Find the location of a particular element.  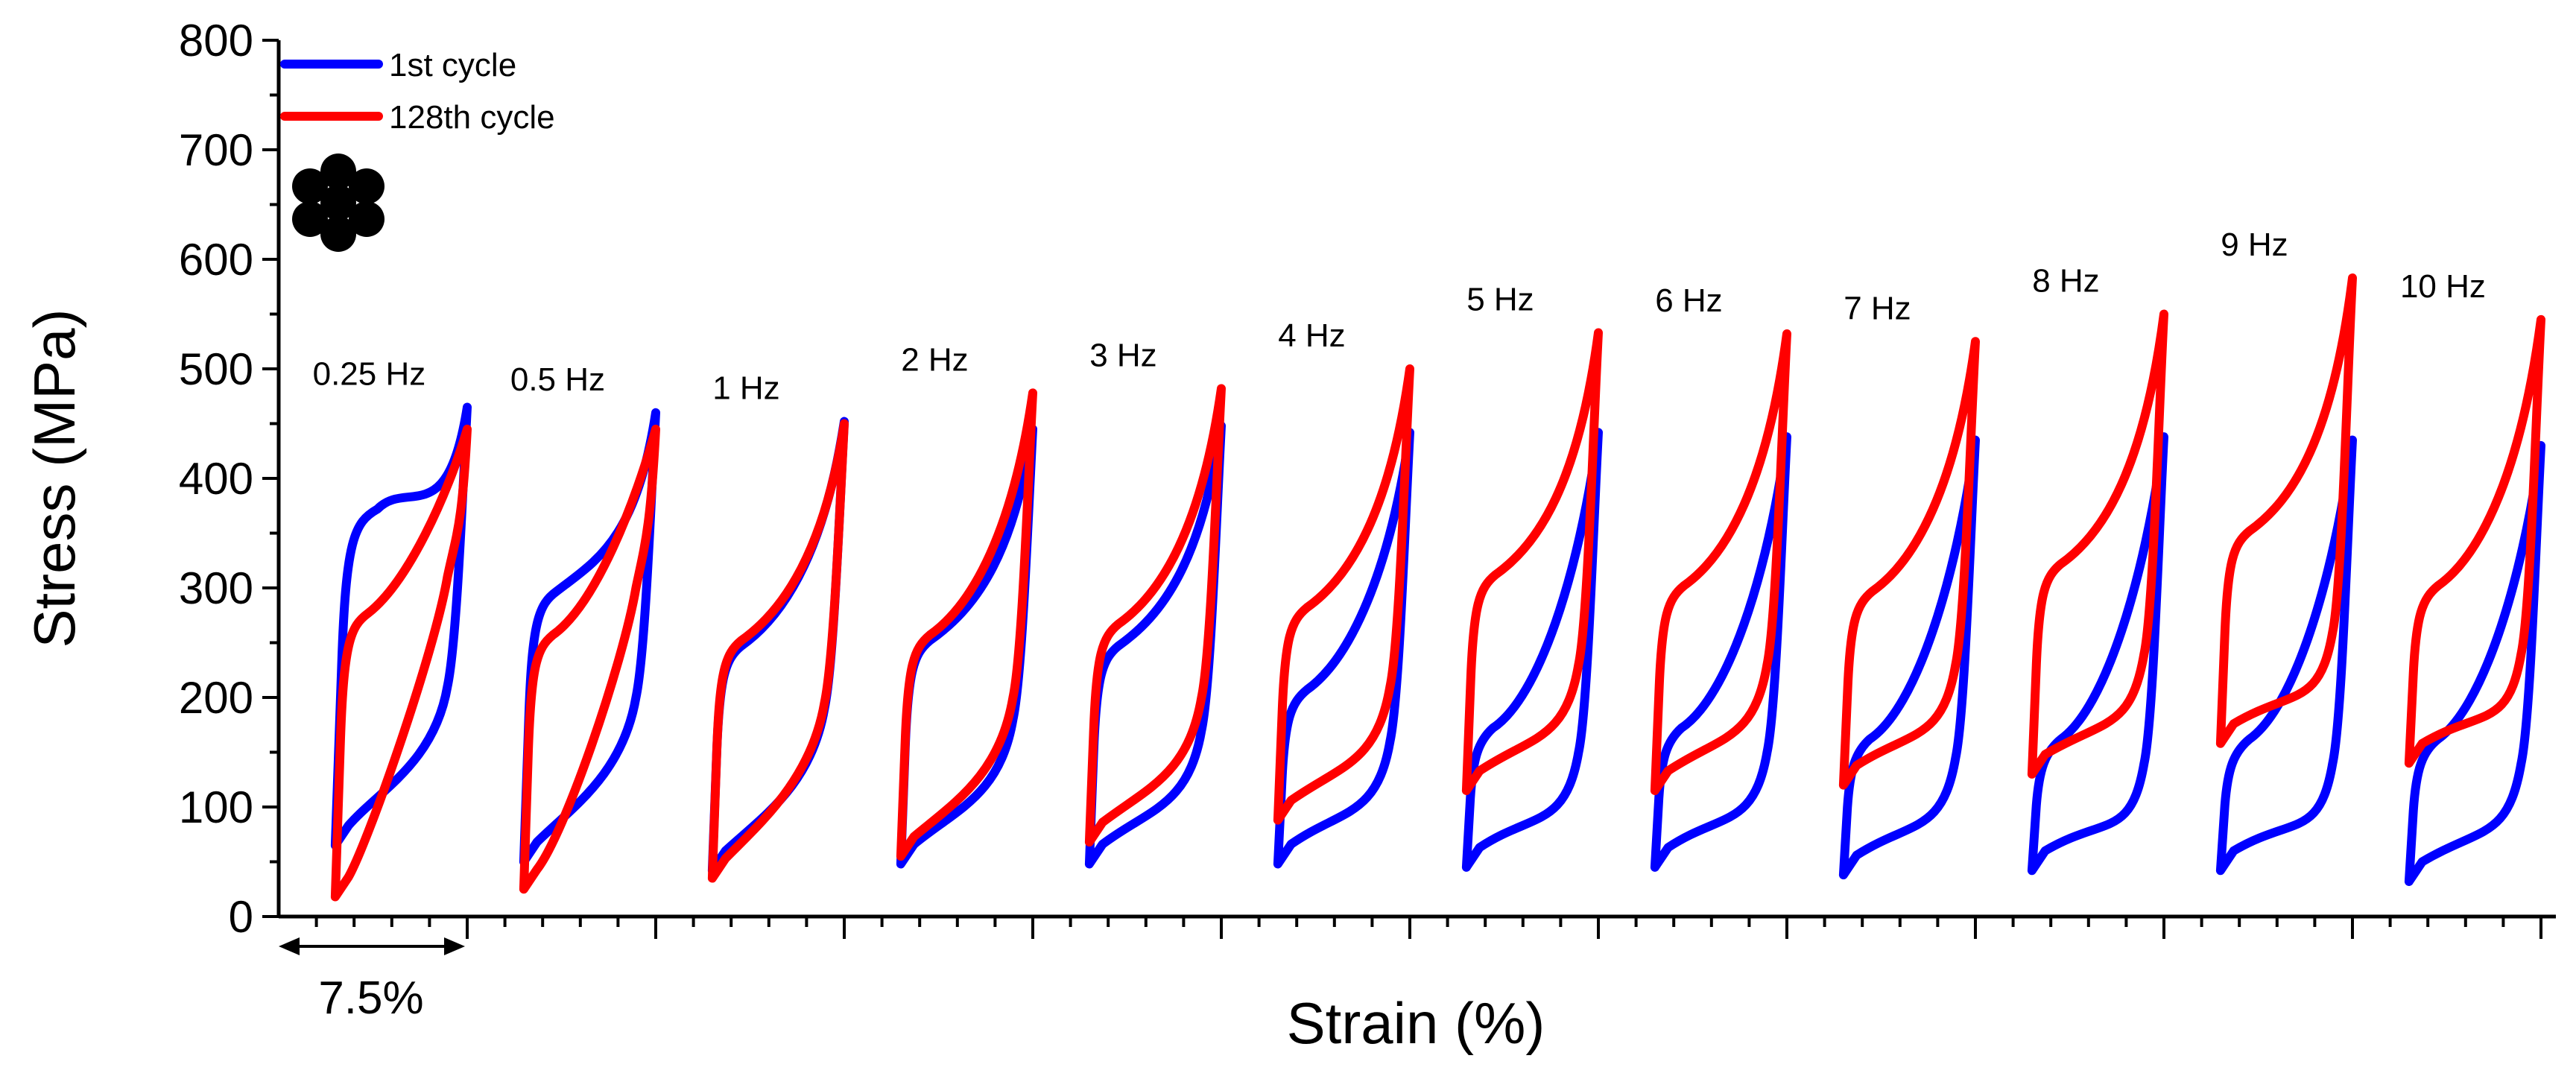

panel-9-hz is located at coordinates (2286, 574).